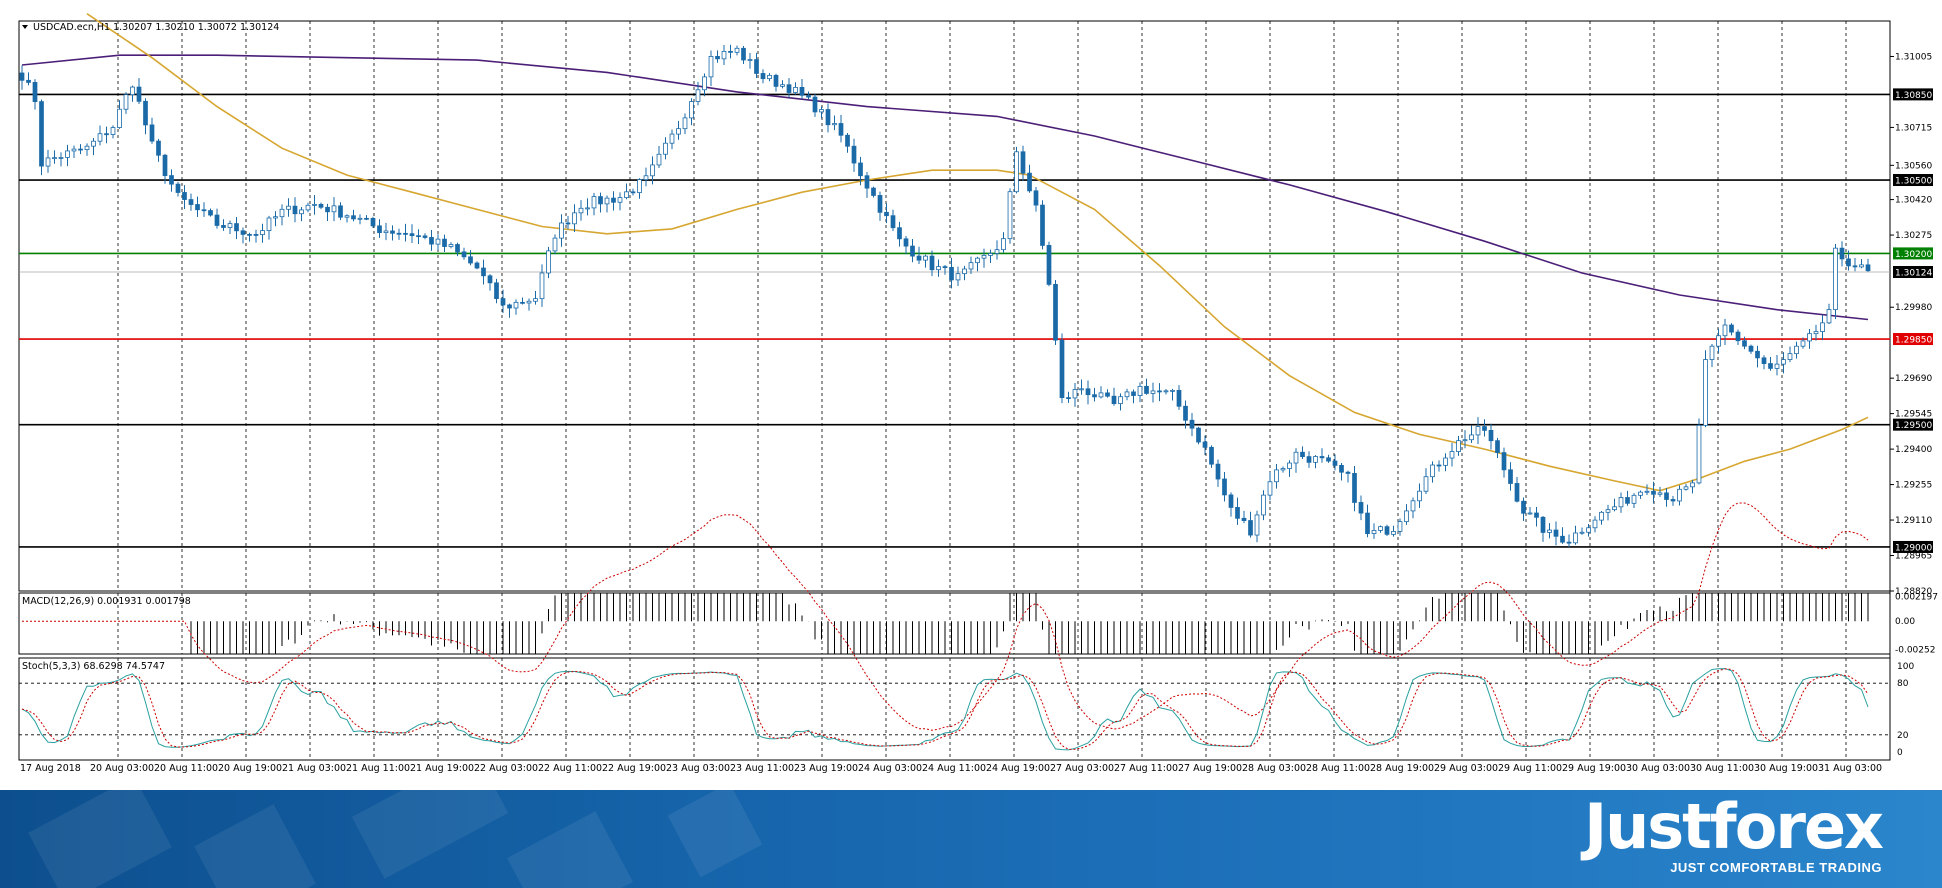 Image resolution: width=1942 pixels, height=888 pixels. What do you see at coordinates (1903, 736) in the screenshot?
I see `stoch-tick-label: 20` at bounding box center [1903, 736].